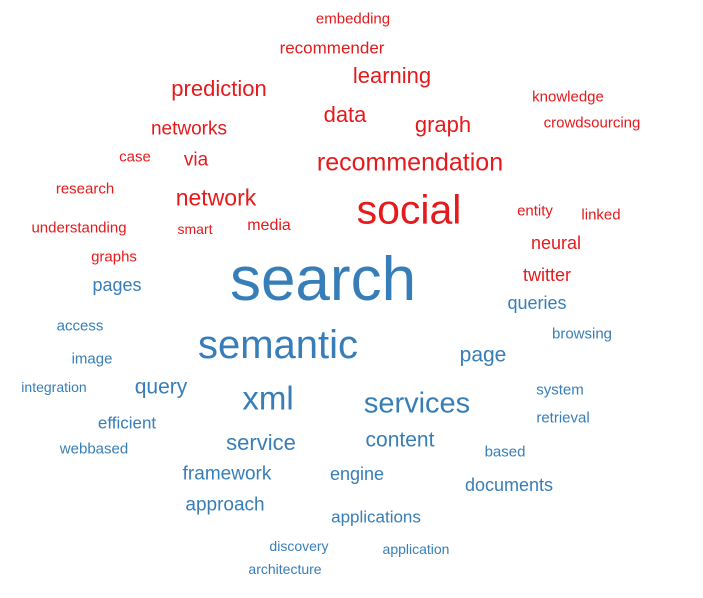  I want to click on word-integration: integration, so click(54, 387).